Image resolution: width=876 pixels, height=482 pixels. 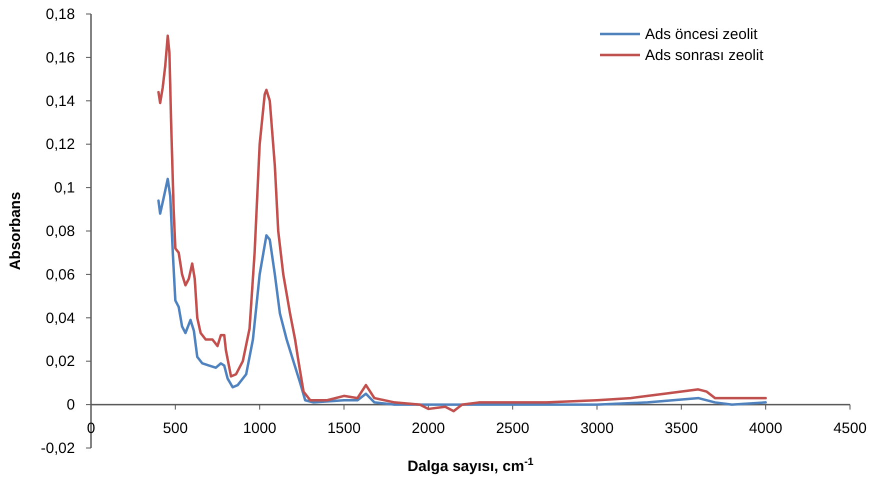 What do you see at coordinates (70, 405) in the screenshot?
I see `y-tick-label: 0` at bounding box center [70, 405].